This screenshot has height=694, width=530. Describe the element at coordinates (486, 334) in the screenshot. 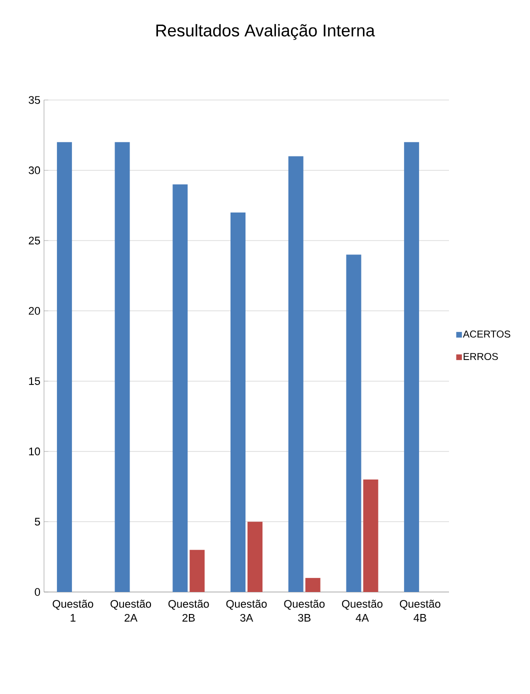

I see `legend-label: ACERTOS` at that location.